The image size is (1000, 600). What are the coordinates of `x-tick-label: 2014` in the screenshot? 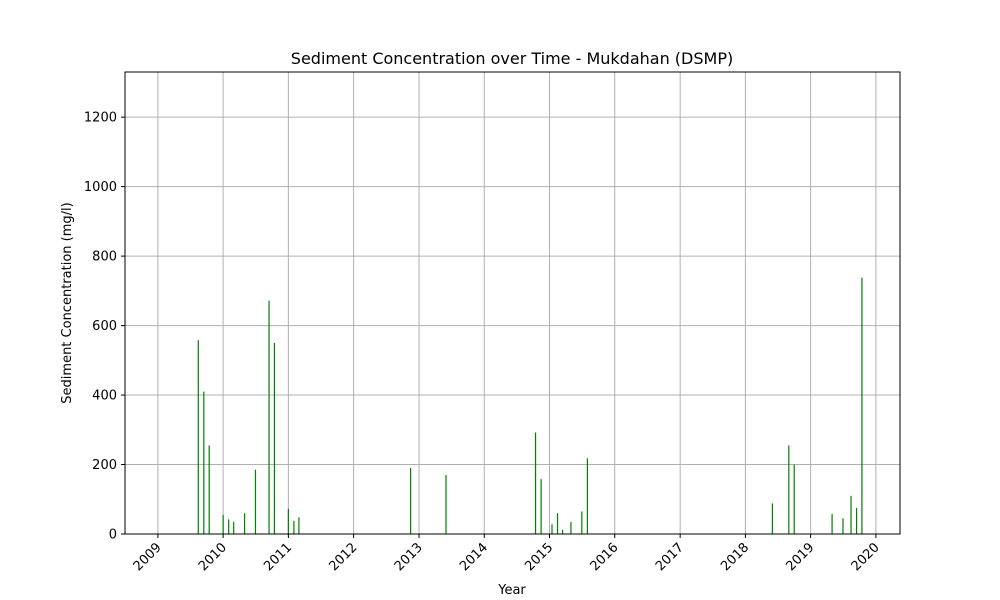 It's located at (474, 557).